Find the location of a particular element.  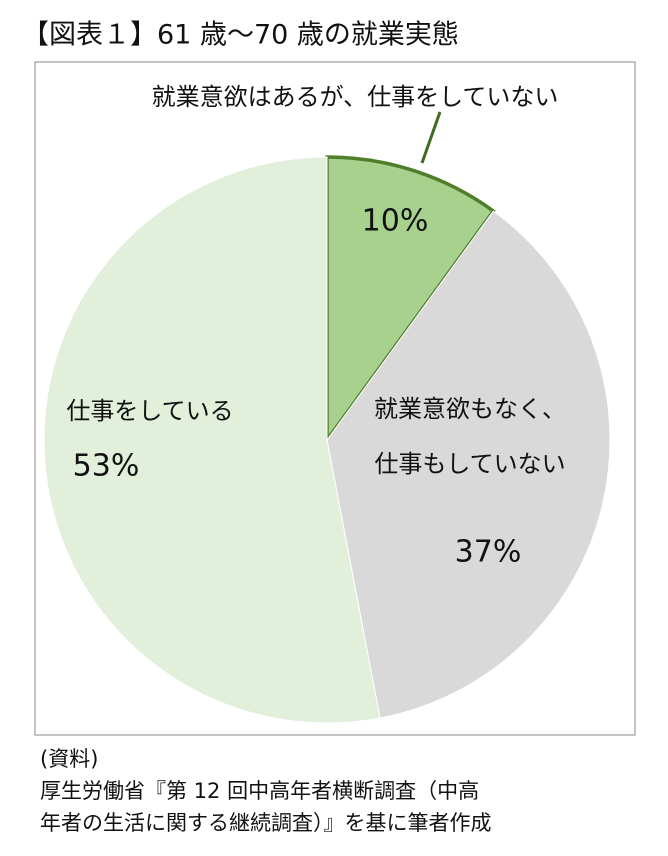

value-label: 10% is located at coordinates (395, 221).